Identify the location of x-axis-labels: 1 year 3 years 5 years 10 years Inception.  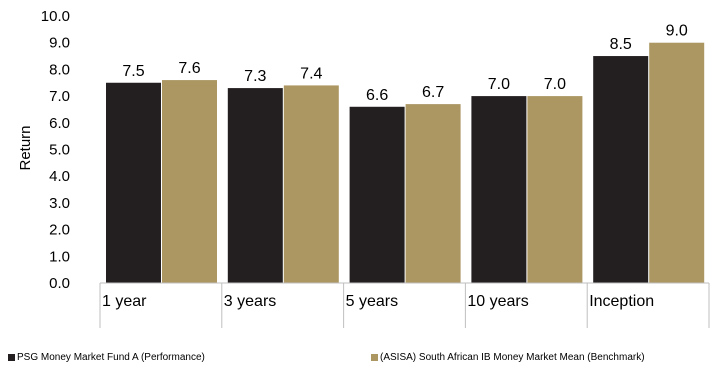
(378, 301).